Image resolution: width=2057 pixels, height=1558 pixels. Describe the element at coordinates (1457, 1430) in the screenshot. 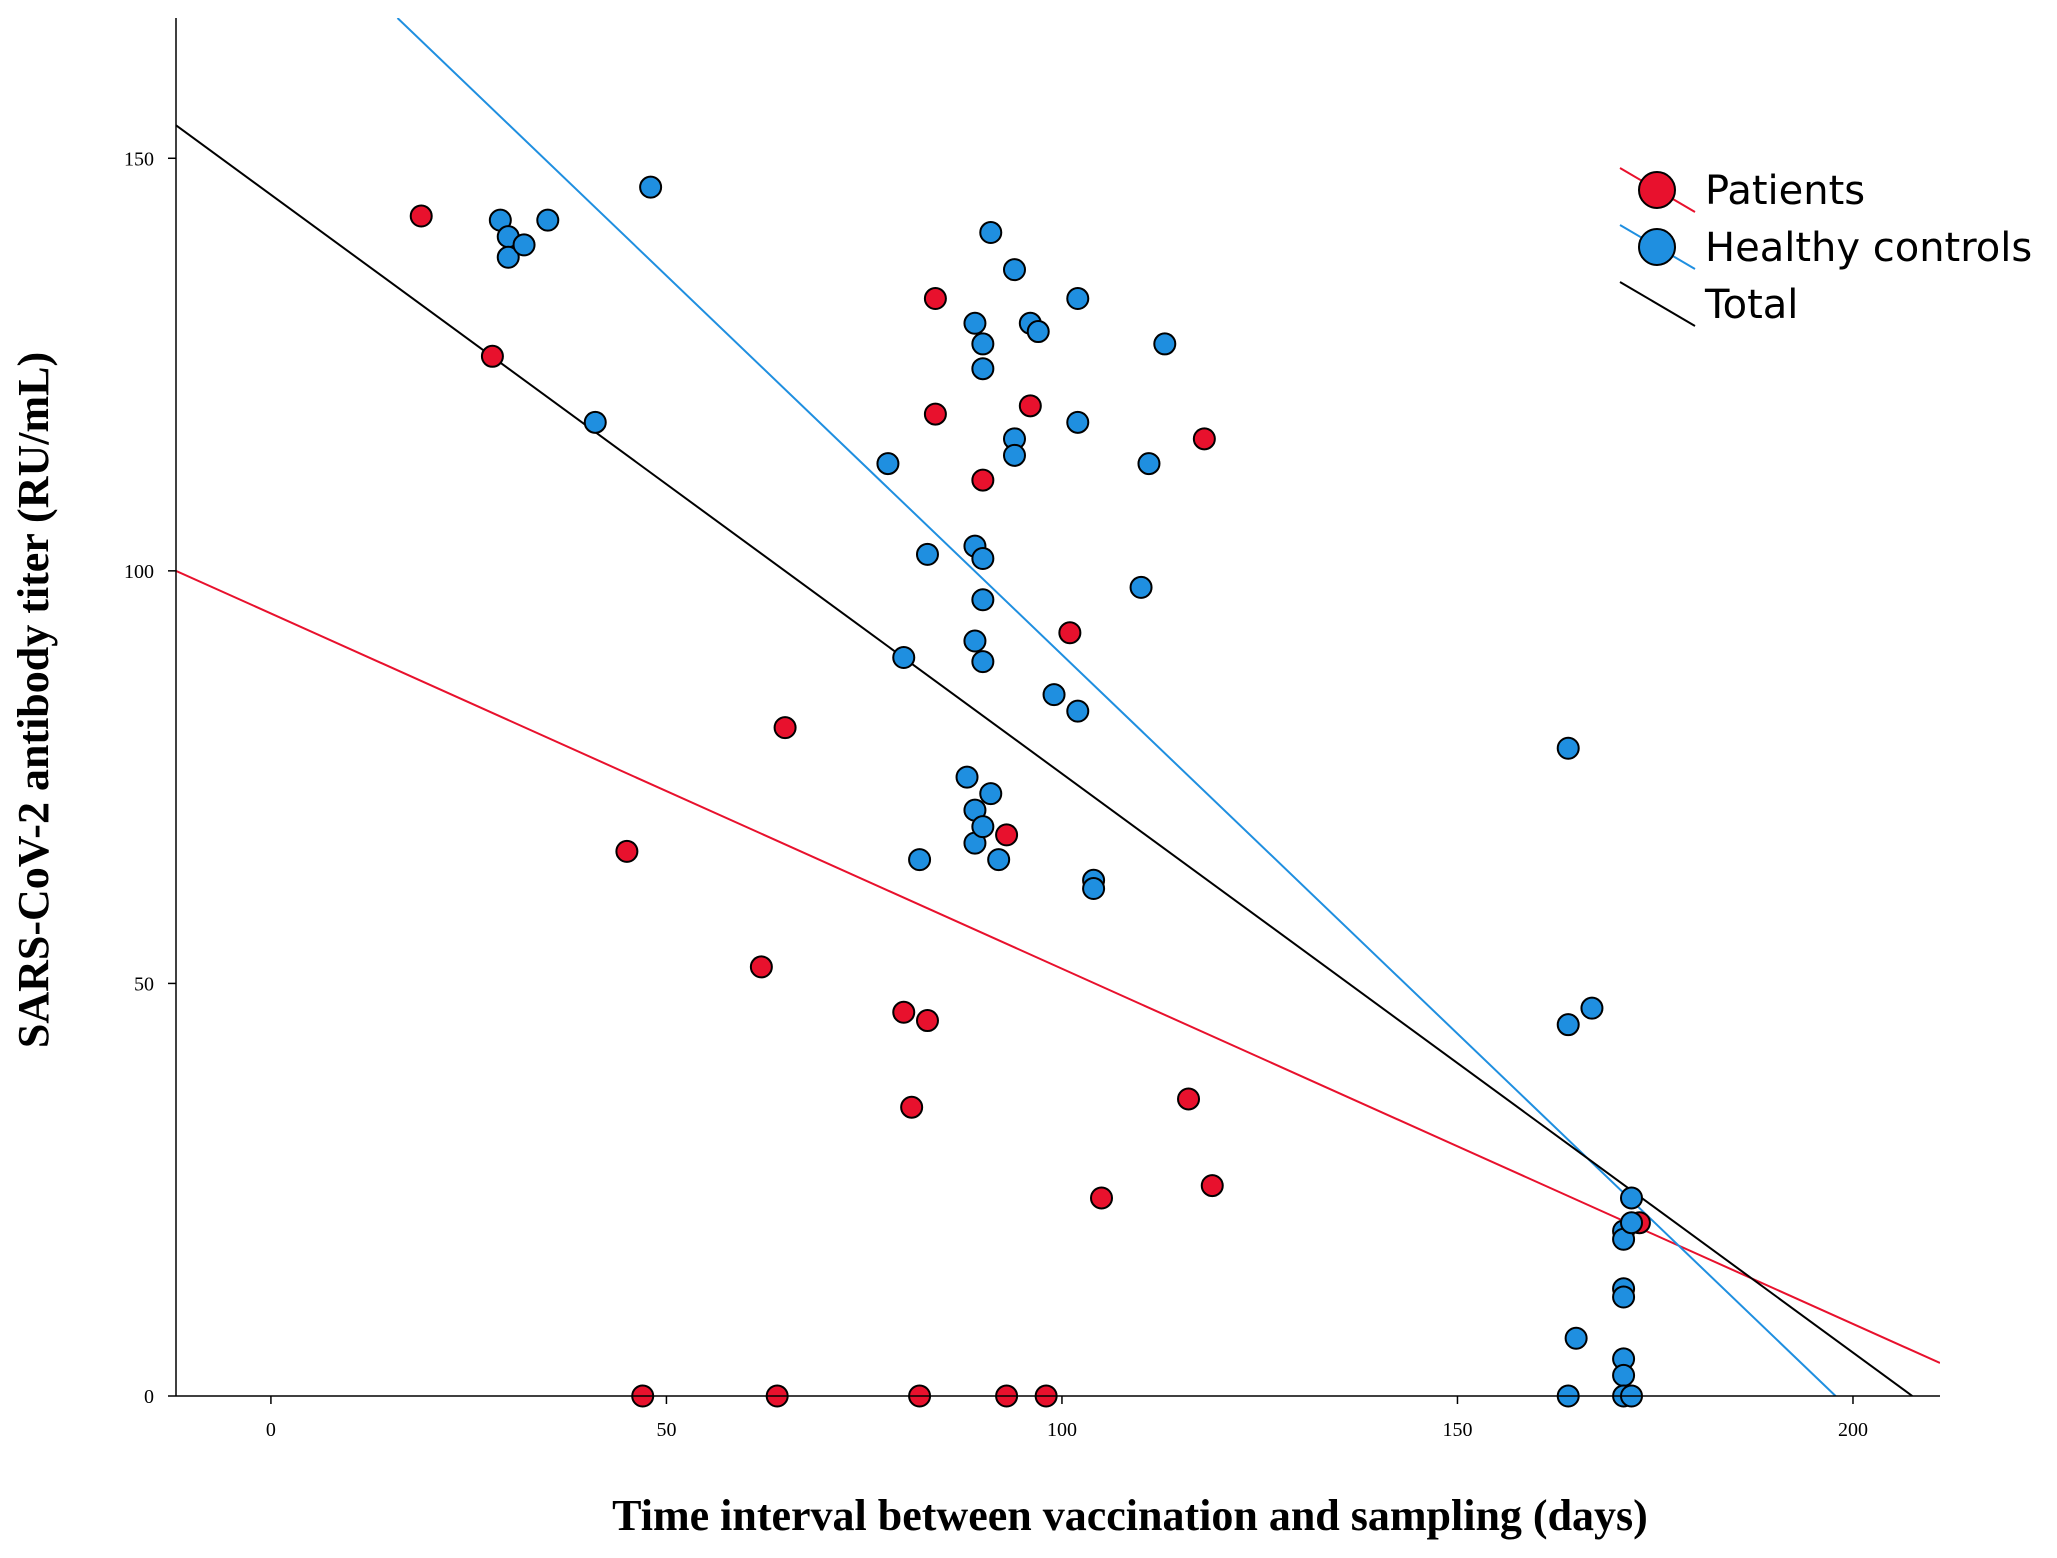

I see `x-tick-label: 150` at that location.